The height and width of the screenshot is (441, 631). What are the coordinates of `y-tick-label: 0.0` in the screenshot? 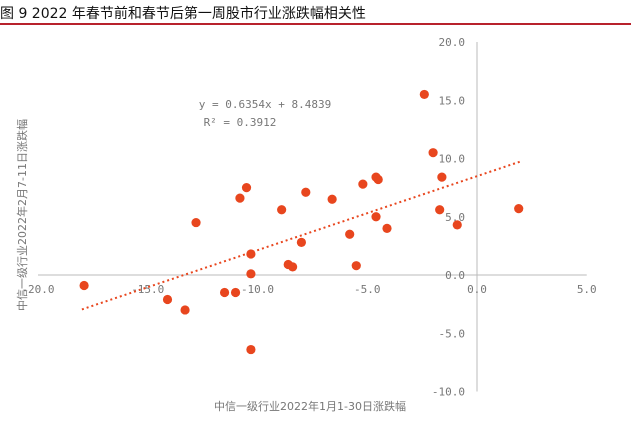 It's located at (455, 275).